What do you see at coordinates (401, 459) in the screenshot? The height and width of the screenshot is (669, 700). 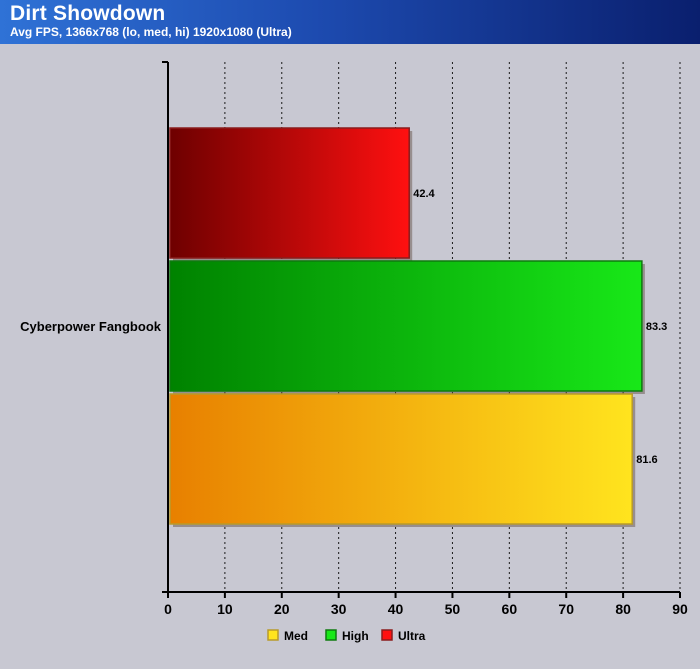 I see `bar-med` at bounding box center [401, 459].